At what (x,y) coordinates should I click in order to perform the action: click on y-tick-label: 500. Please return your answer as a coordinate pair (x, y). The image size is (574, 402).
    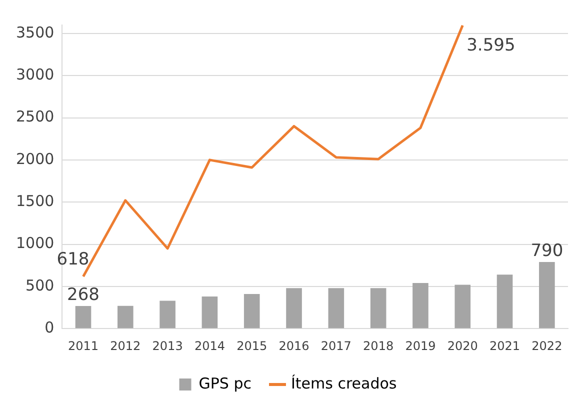
    Looking at the image, I should click on (40, 285).